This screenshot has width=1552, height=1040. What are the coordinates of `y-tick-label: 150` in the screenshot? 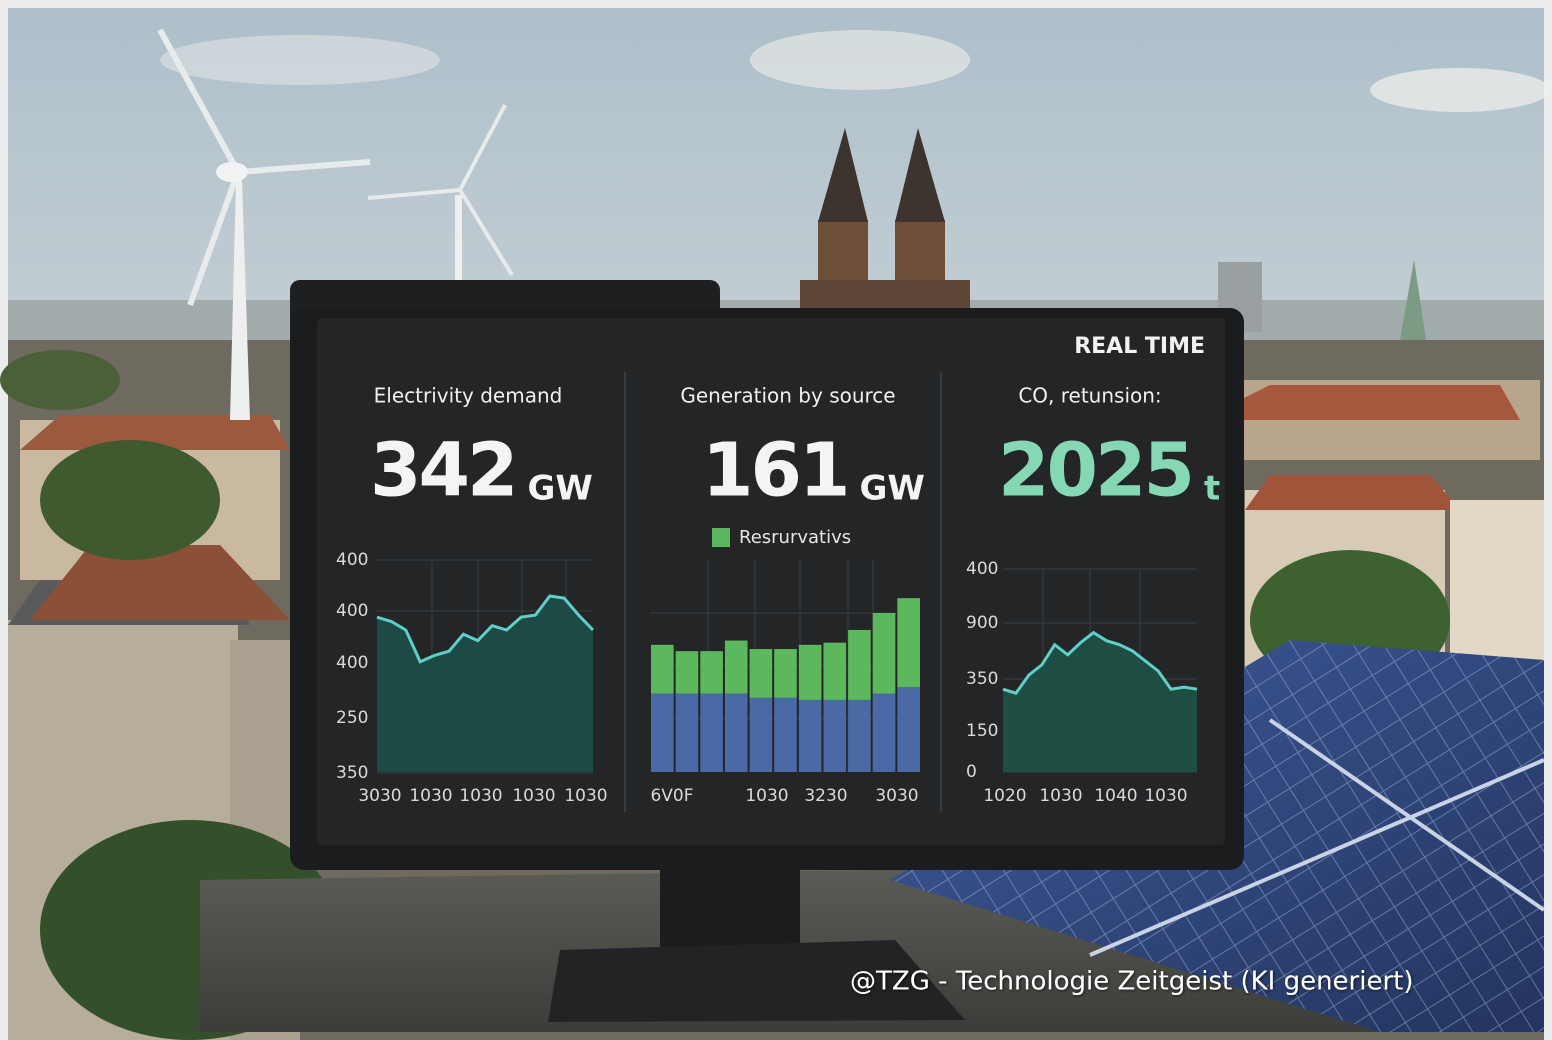 It's located at (982, 731).